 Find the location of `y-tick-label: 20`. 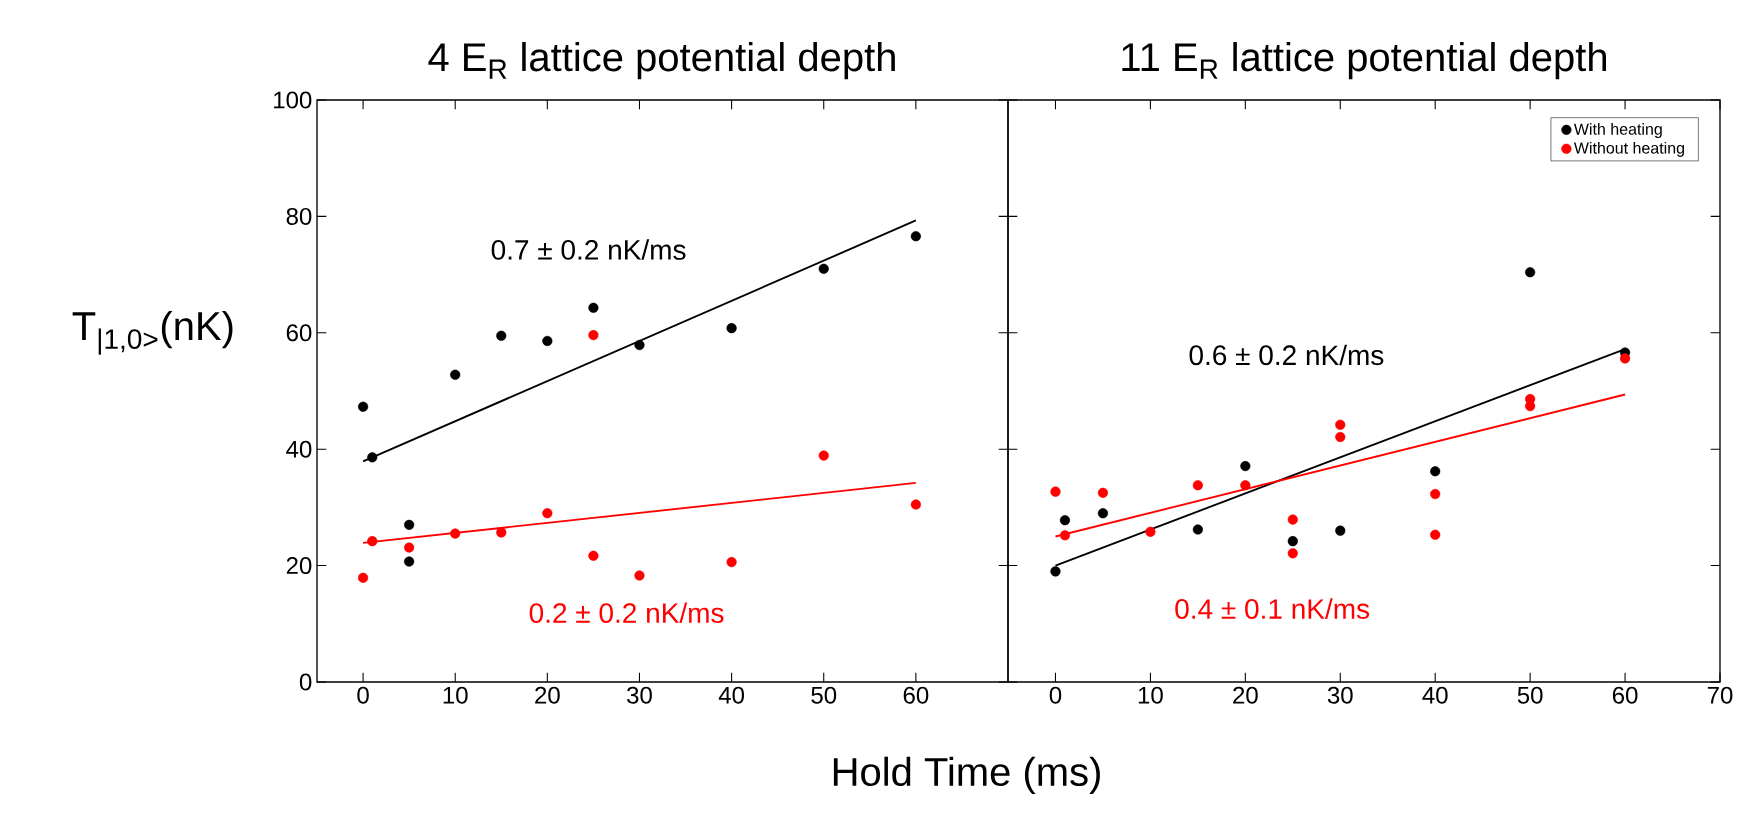

y-tick-label: 20 is located at coordinates (299, 566).